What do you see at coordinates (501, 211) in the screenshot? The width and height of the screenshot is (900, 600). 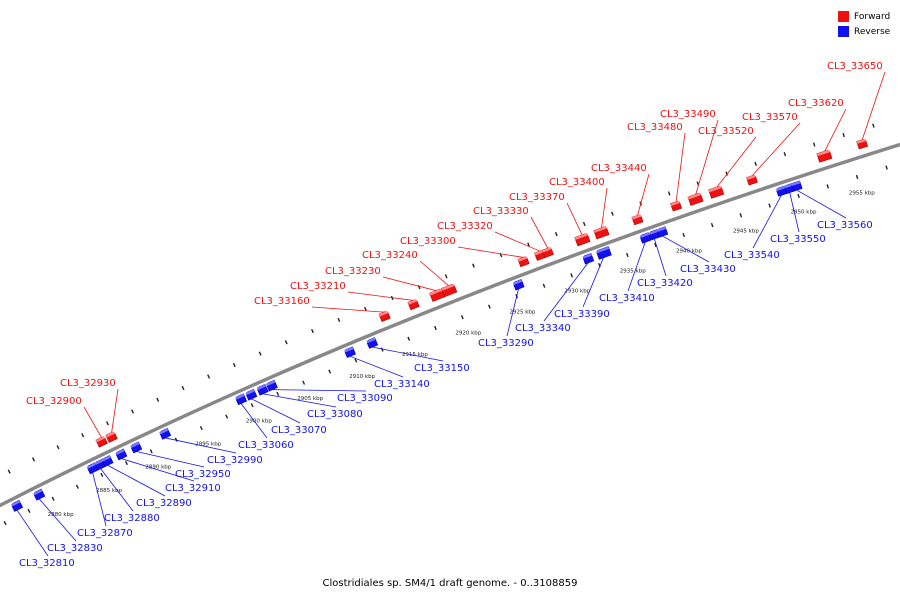 I see `gene-label: CL3_33330` at bounding box center [501, 211].